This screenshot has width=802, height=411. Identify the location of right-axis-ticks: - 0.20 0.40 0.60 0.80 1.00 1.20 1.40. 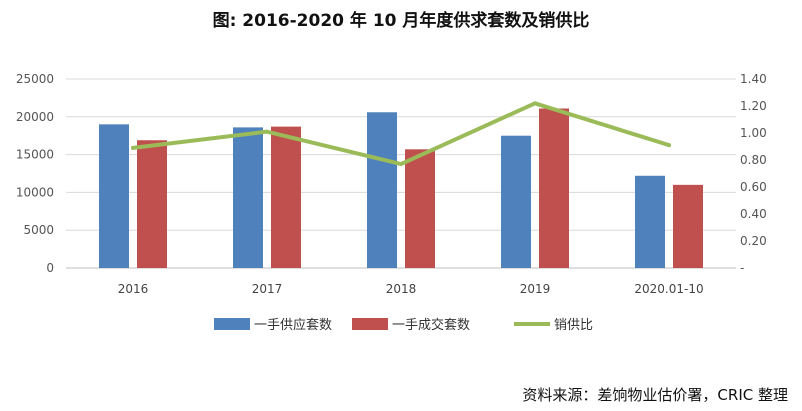
(753, 173).